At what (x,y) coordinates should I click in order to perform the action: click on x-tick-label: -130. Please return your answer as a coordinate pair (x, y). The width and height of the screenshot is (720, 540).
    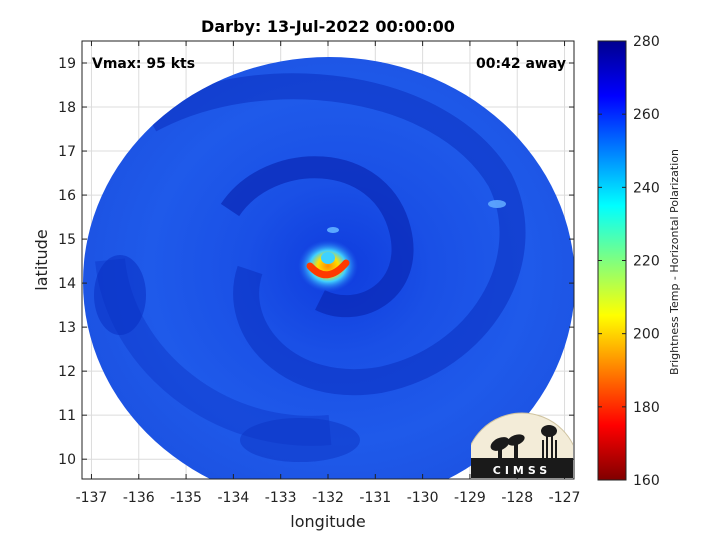
    Looking at the image, I should click on (423, 498).